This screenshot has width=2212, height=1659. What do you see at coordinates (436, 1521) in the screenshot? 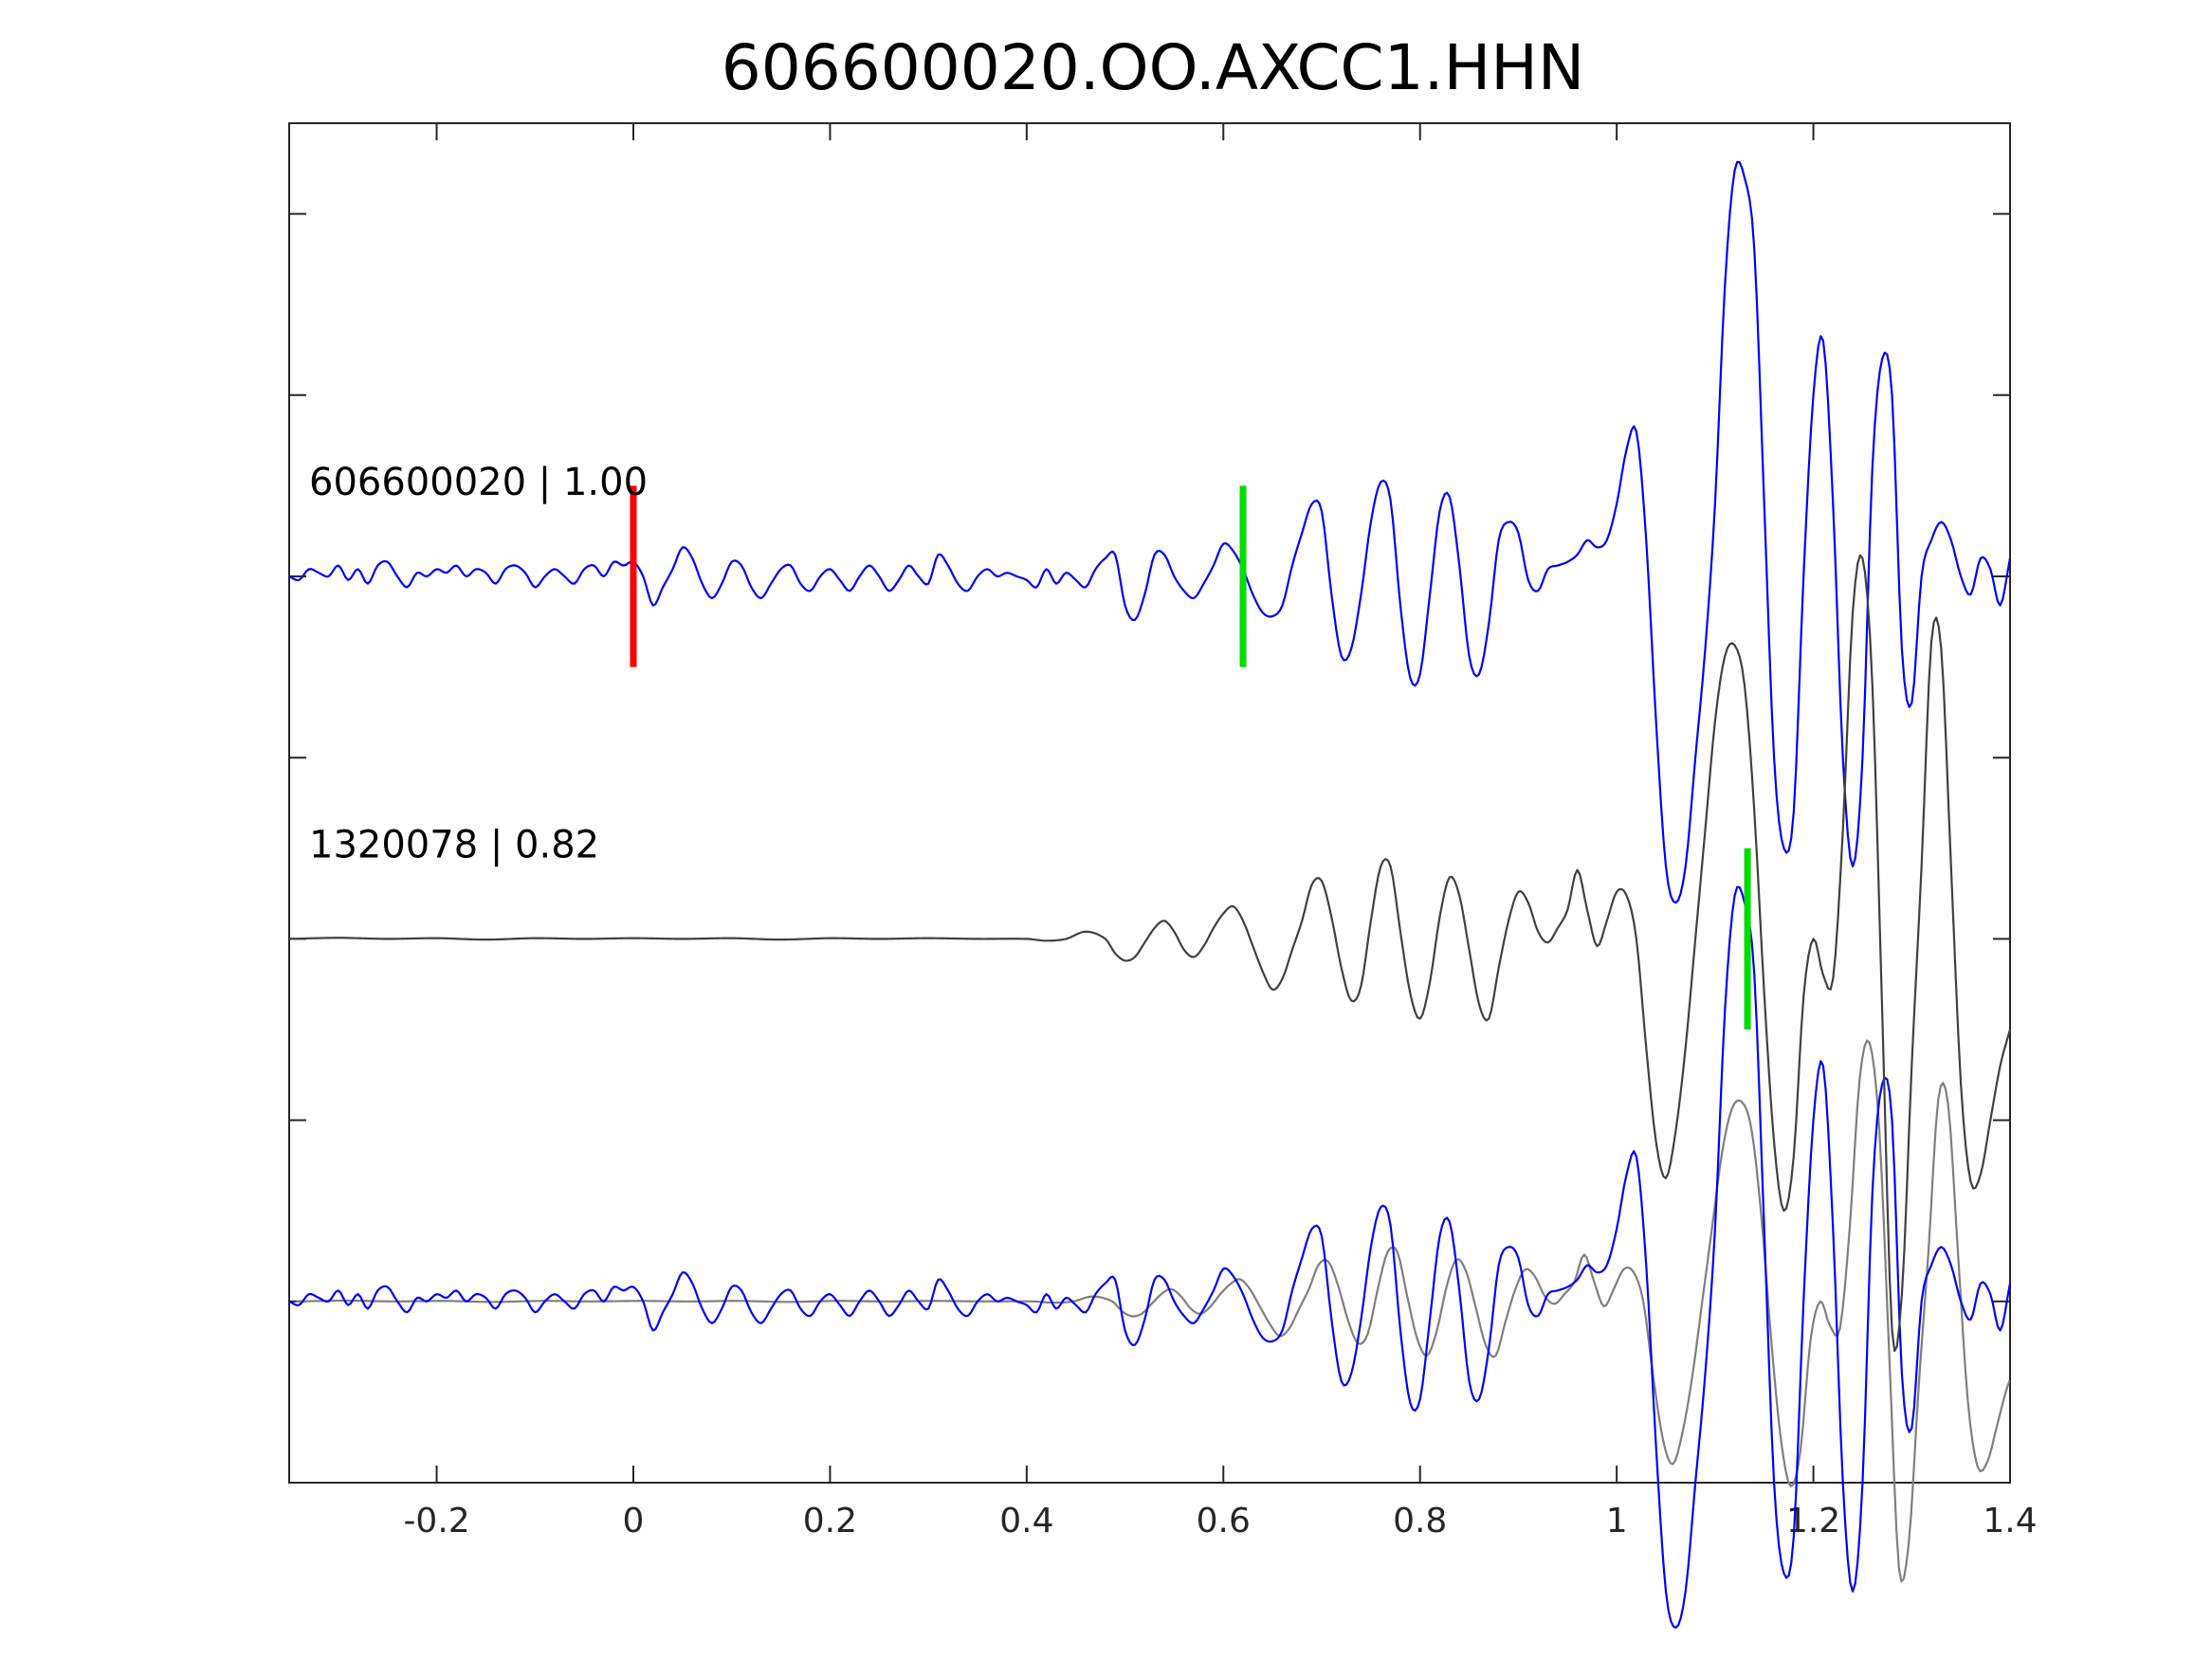
I see `x-tick-label: -0.2` at bounding box center [436, 1521].